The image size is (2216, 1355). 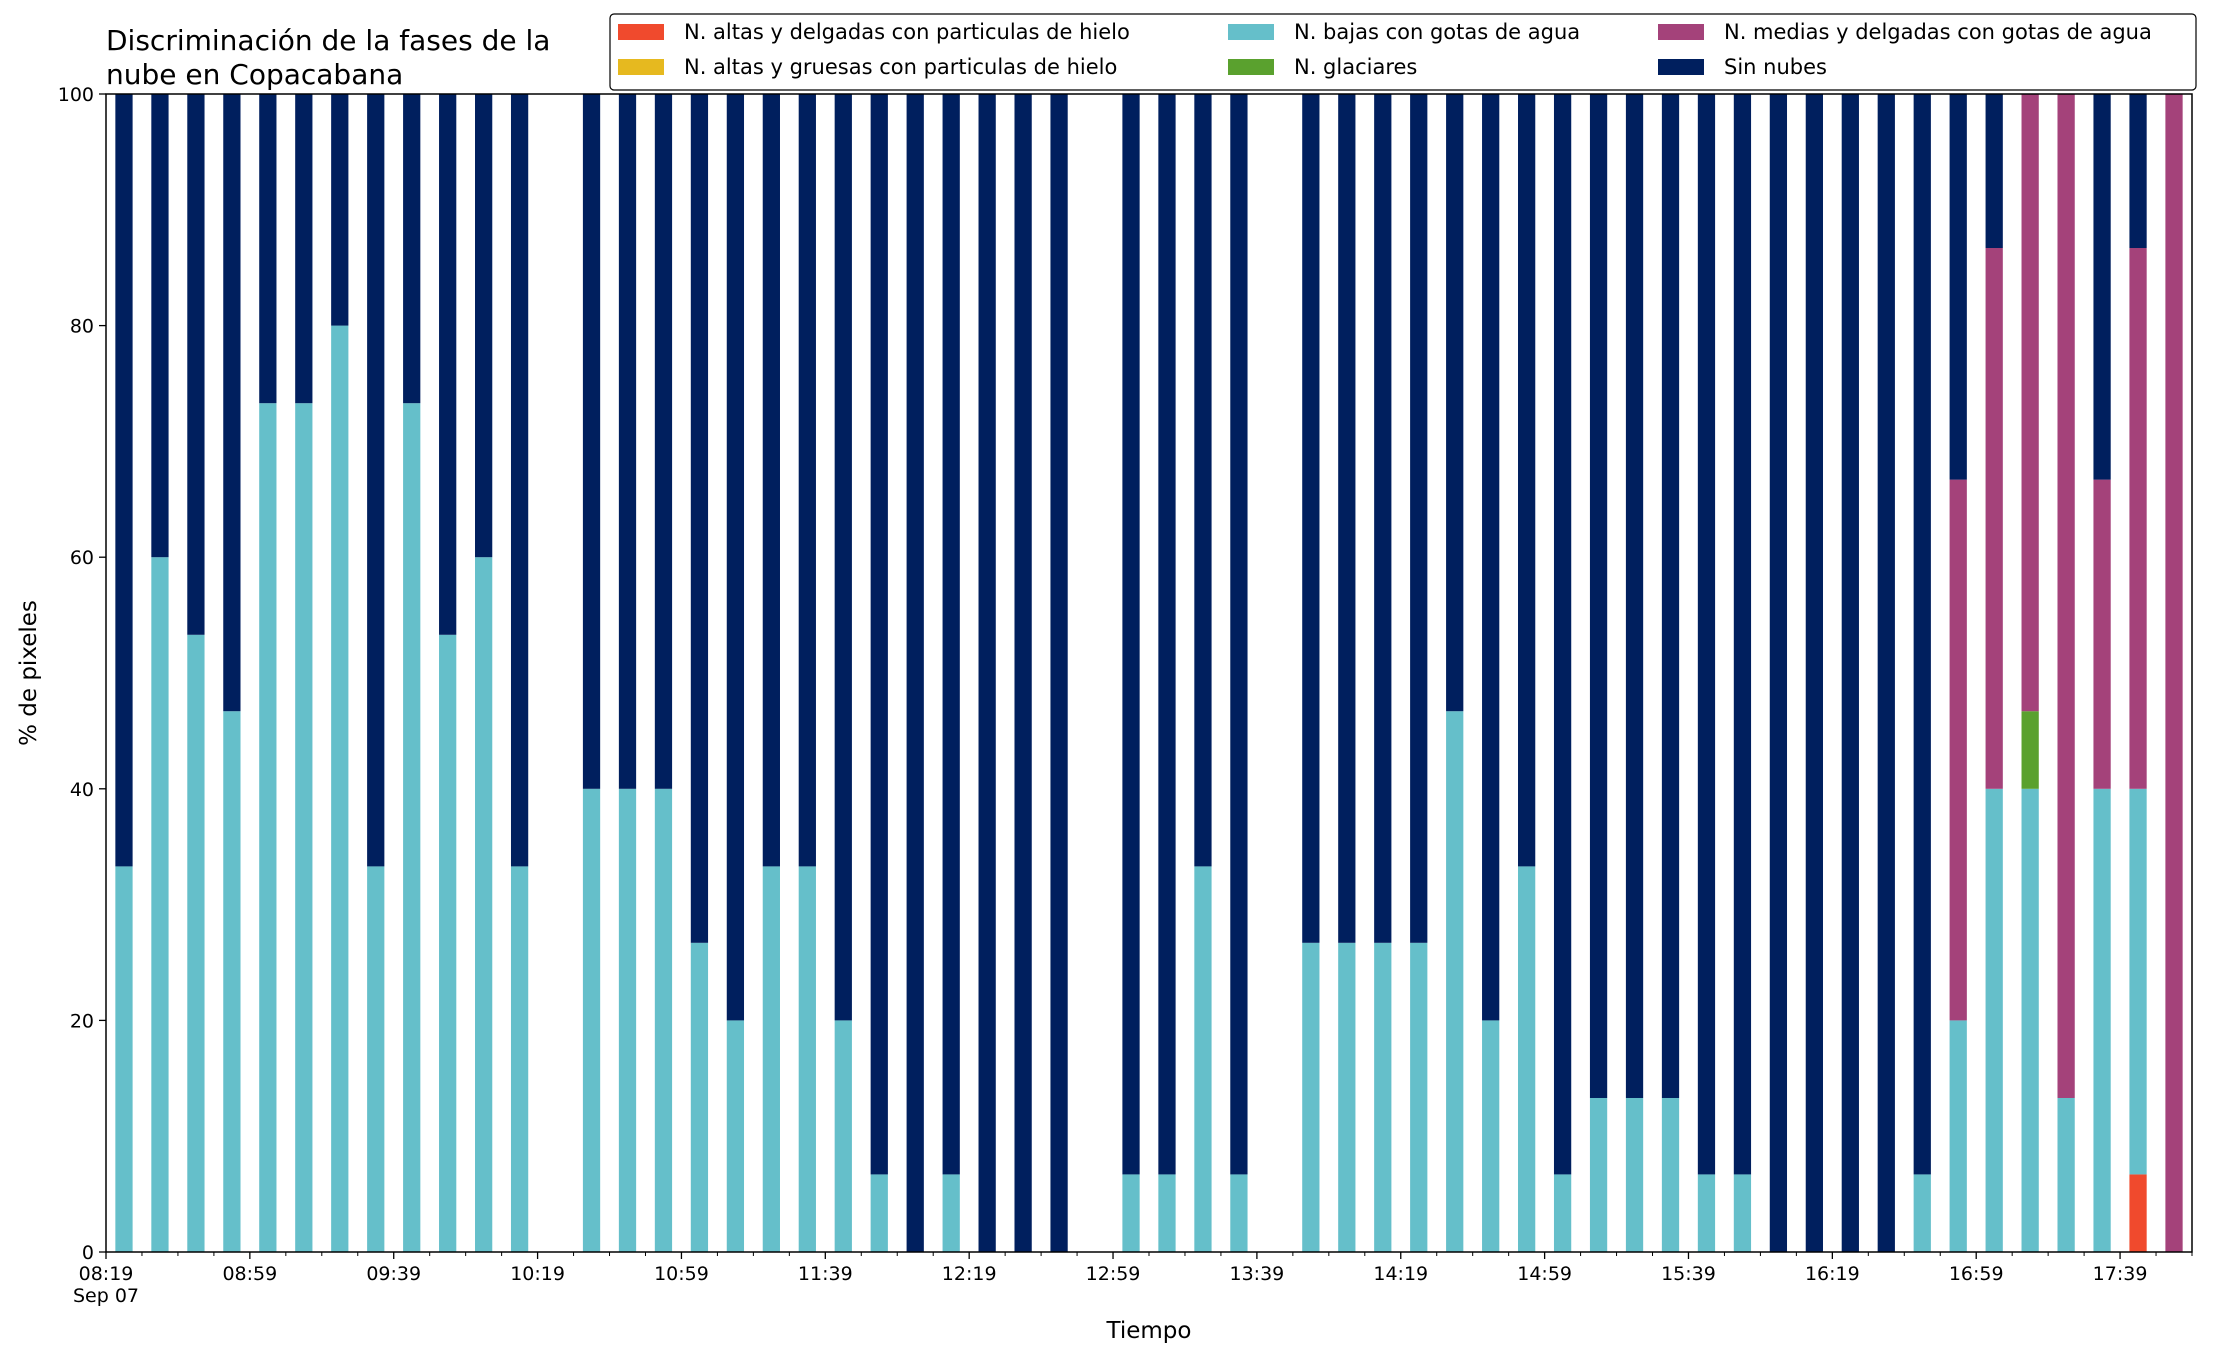 I want to click on legend-label: N. bajas con gotas de agua, so click(x=1437, y=32).